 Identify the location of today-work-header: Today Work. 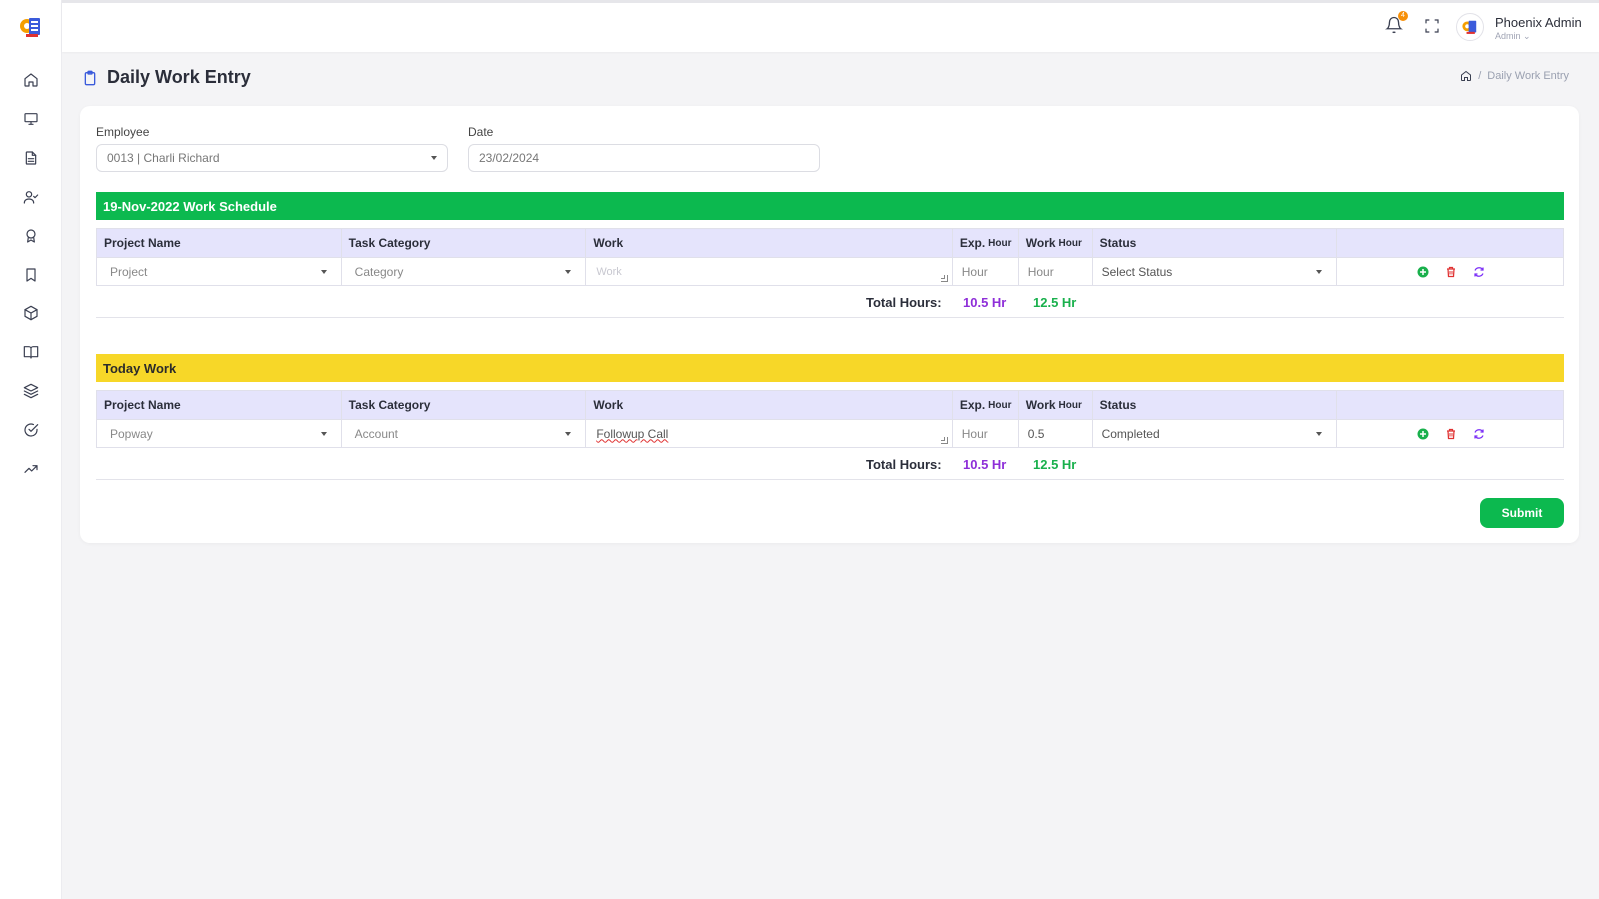
(830, 368).